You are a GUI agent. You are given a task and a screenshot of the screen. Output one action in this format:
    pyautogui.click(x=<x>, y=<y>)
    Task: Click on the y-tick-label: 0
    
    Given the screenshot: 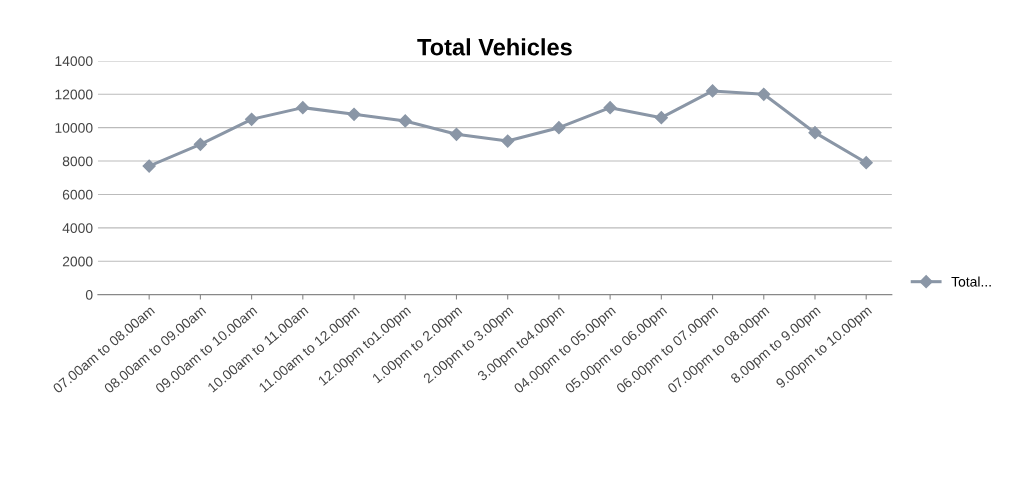 What is the action you would take?
    pyautogui.click(x=89, y=294)
    